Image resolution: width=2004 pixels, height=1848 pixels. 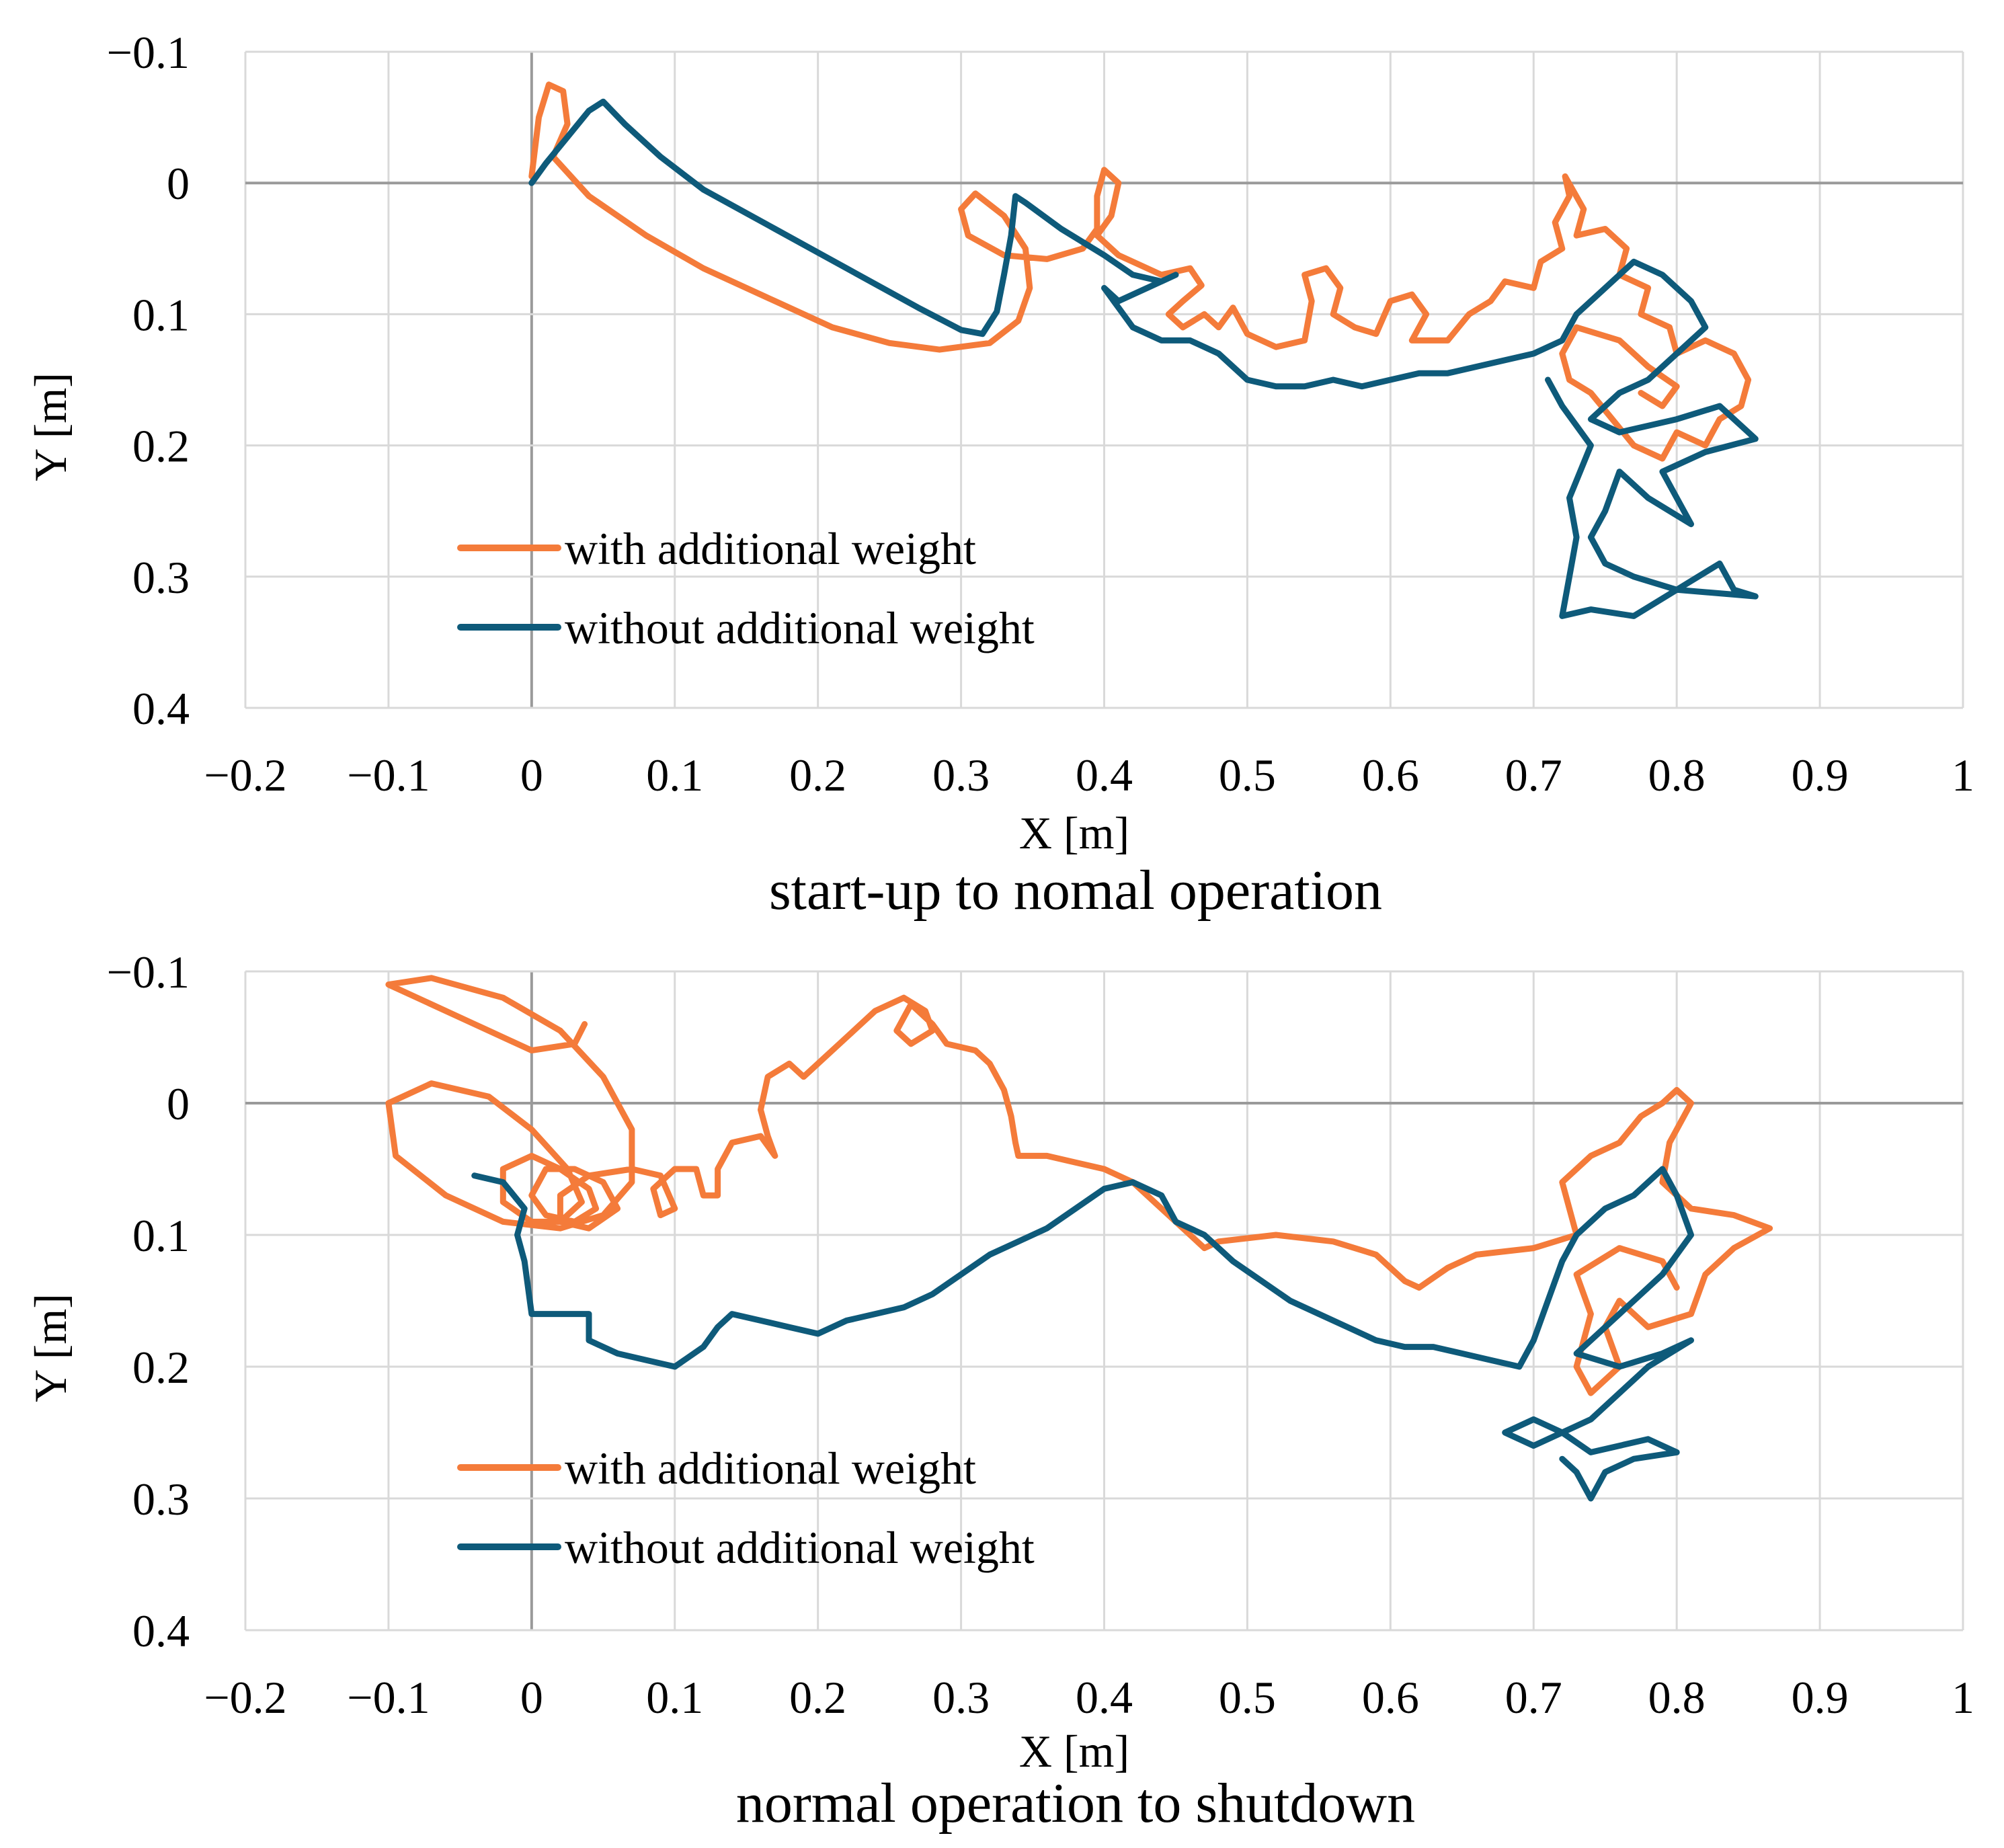 I want to click on series-without-weight, so click(x=1082, y=1334).